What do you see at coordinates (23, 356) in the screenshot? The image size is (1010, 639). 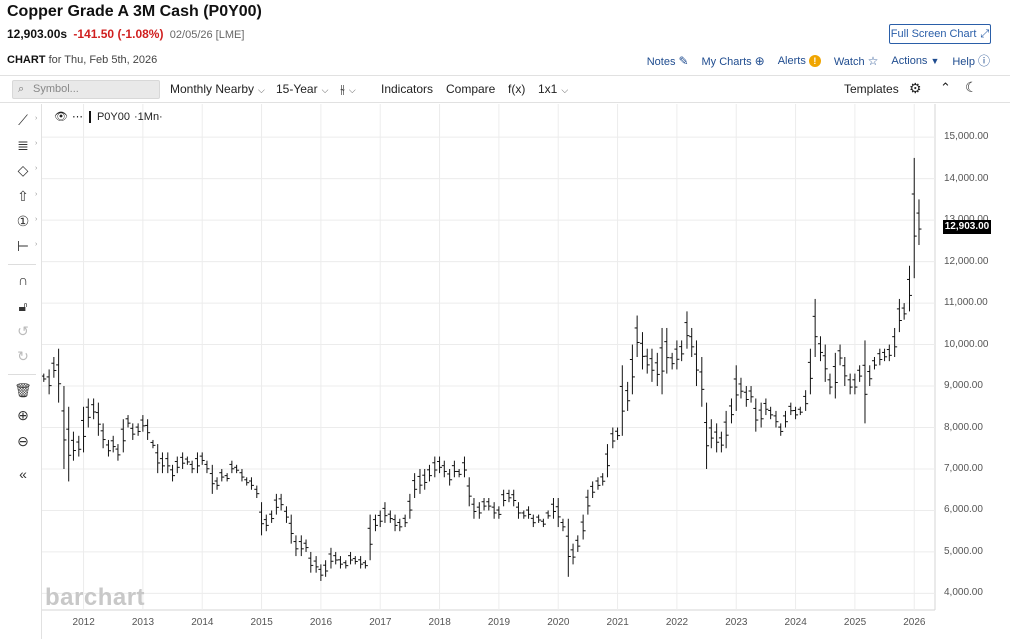 I see `redo-icon: ↻` at bounding box center [23, 356].